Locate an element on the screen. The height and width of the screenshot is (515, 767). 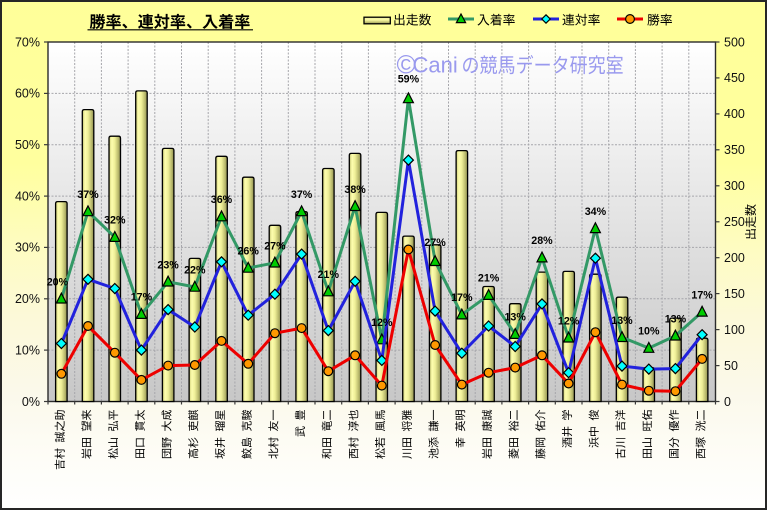
svg-text: 500 is located at coordinates (734, 42).